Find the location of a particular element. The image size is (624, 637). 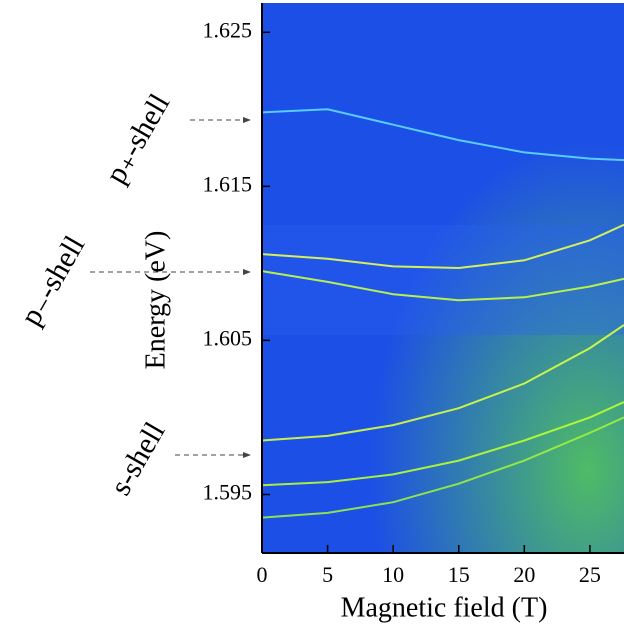

x-tick-label: 15 is located at coordinates (459, 574).